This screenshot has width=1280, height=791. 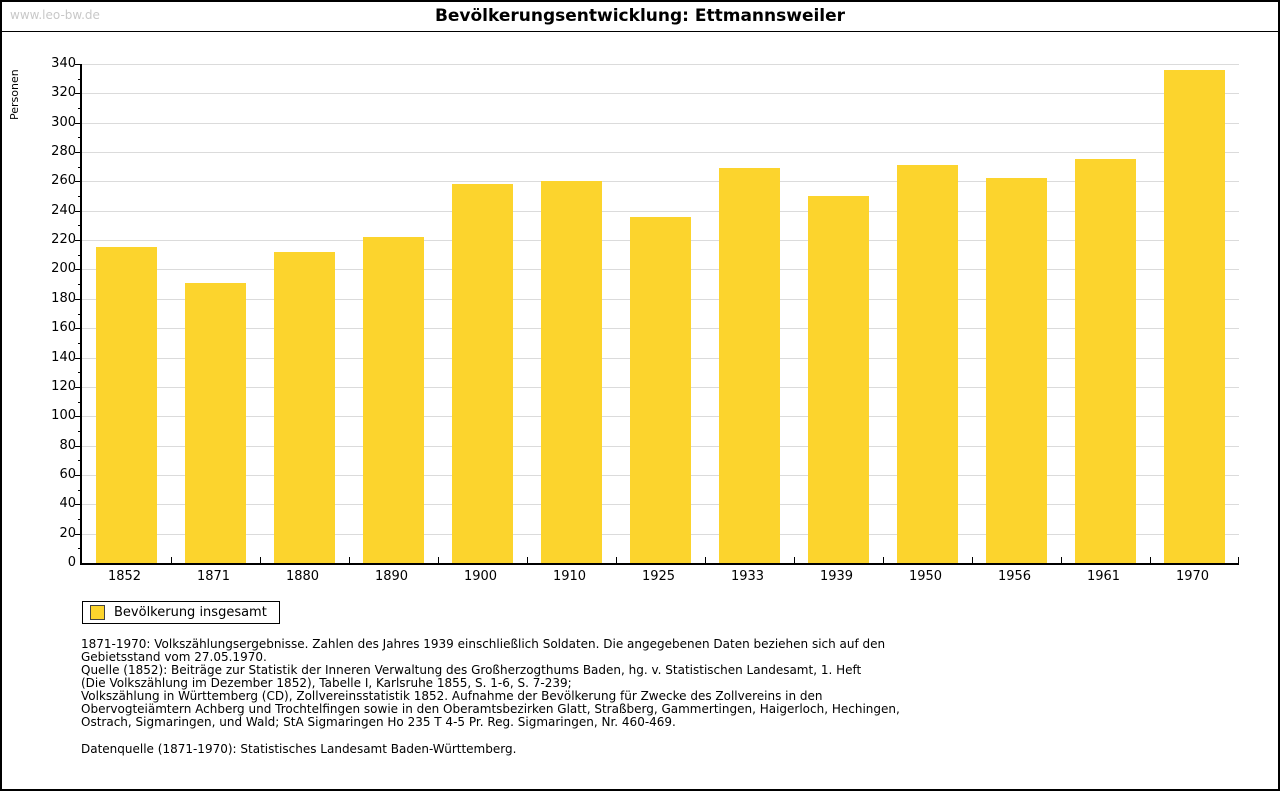 What do you see at coordinates (838, 379) in the screenshot?
I see `bar-1939` at bounding box center [838, 379].